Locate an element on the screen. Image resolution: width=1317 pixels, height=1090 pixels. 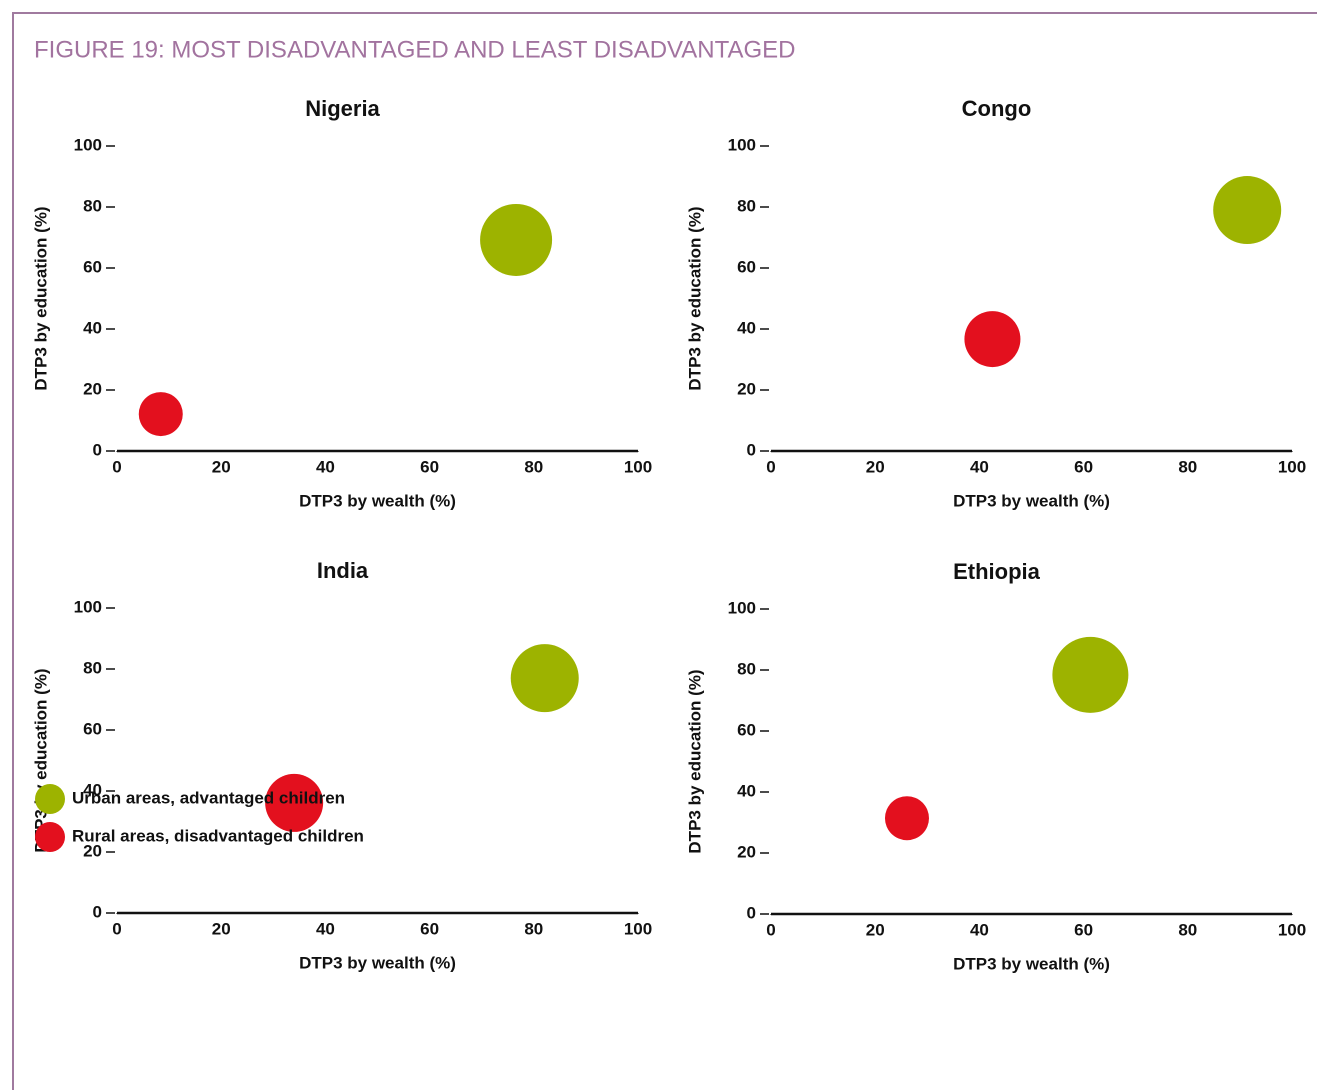
panel-title: Congo is located at coordinates (997, 108).